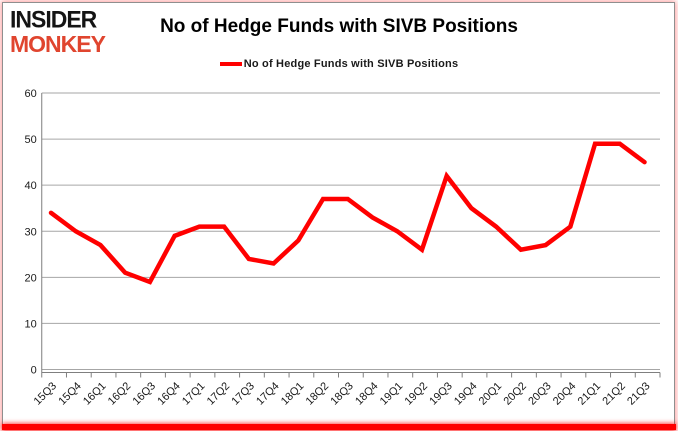 The width and height of the screenshot is (678, 431). Describe the element at coordinates (53, 19) in the screenshot. I see `logo-text-insider: INSIDER` at that location.